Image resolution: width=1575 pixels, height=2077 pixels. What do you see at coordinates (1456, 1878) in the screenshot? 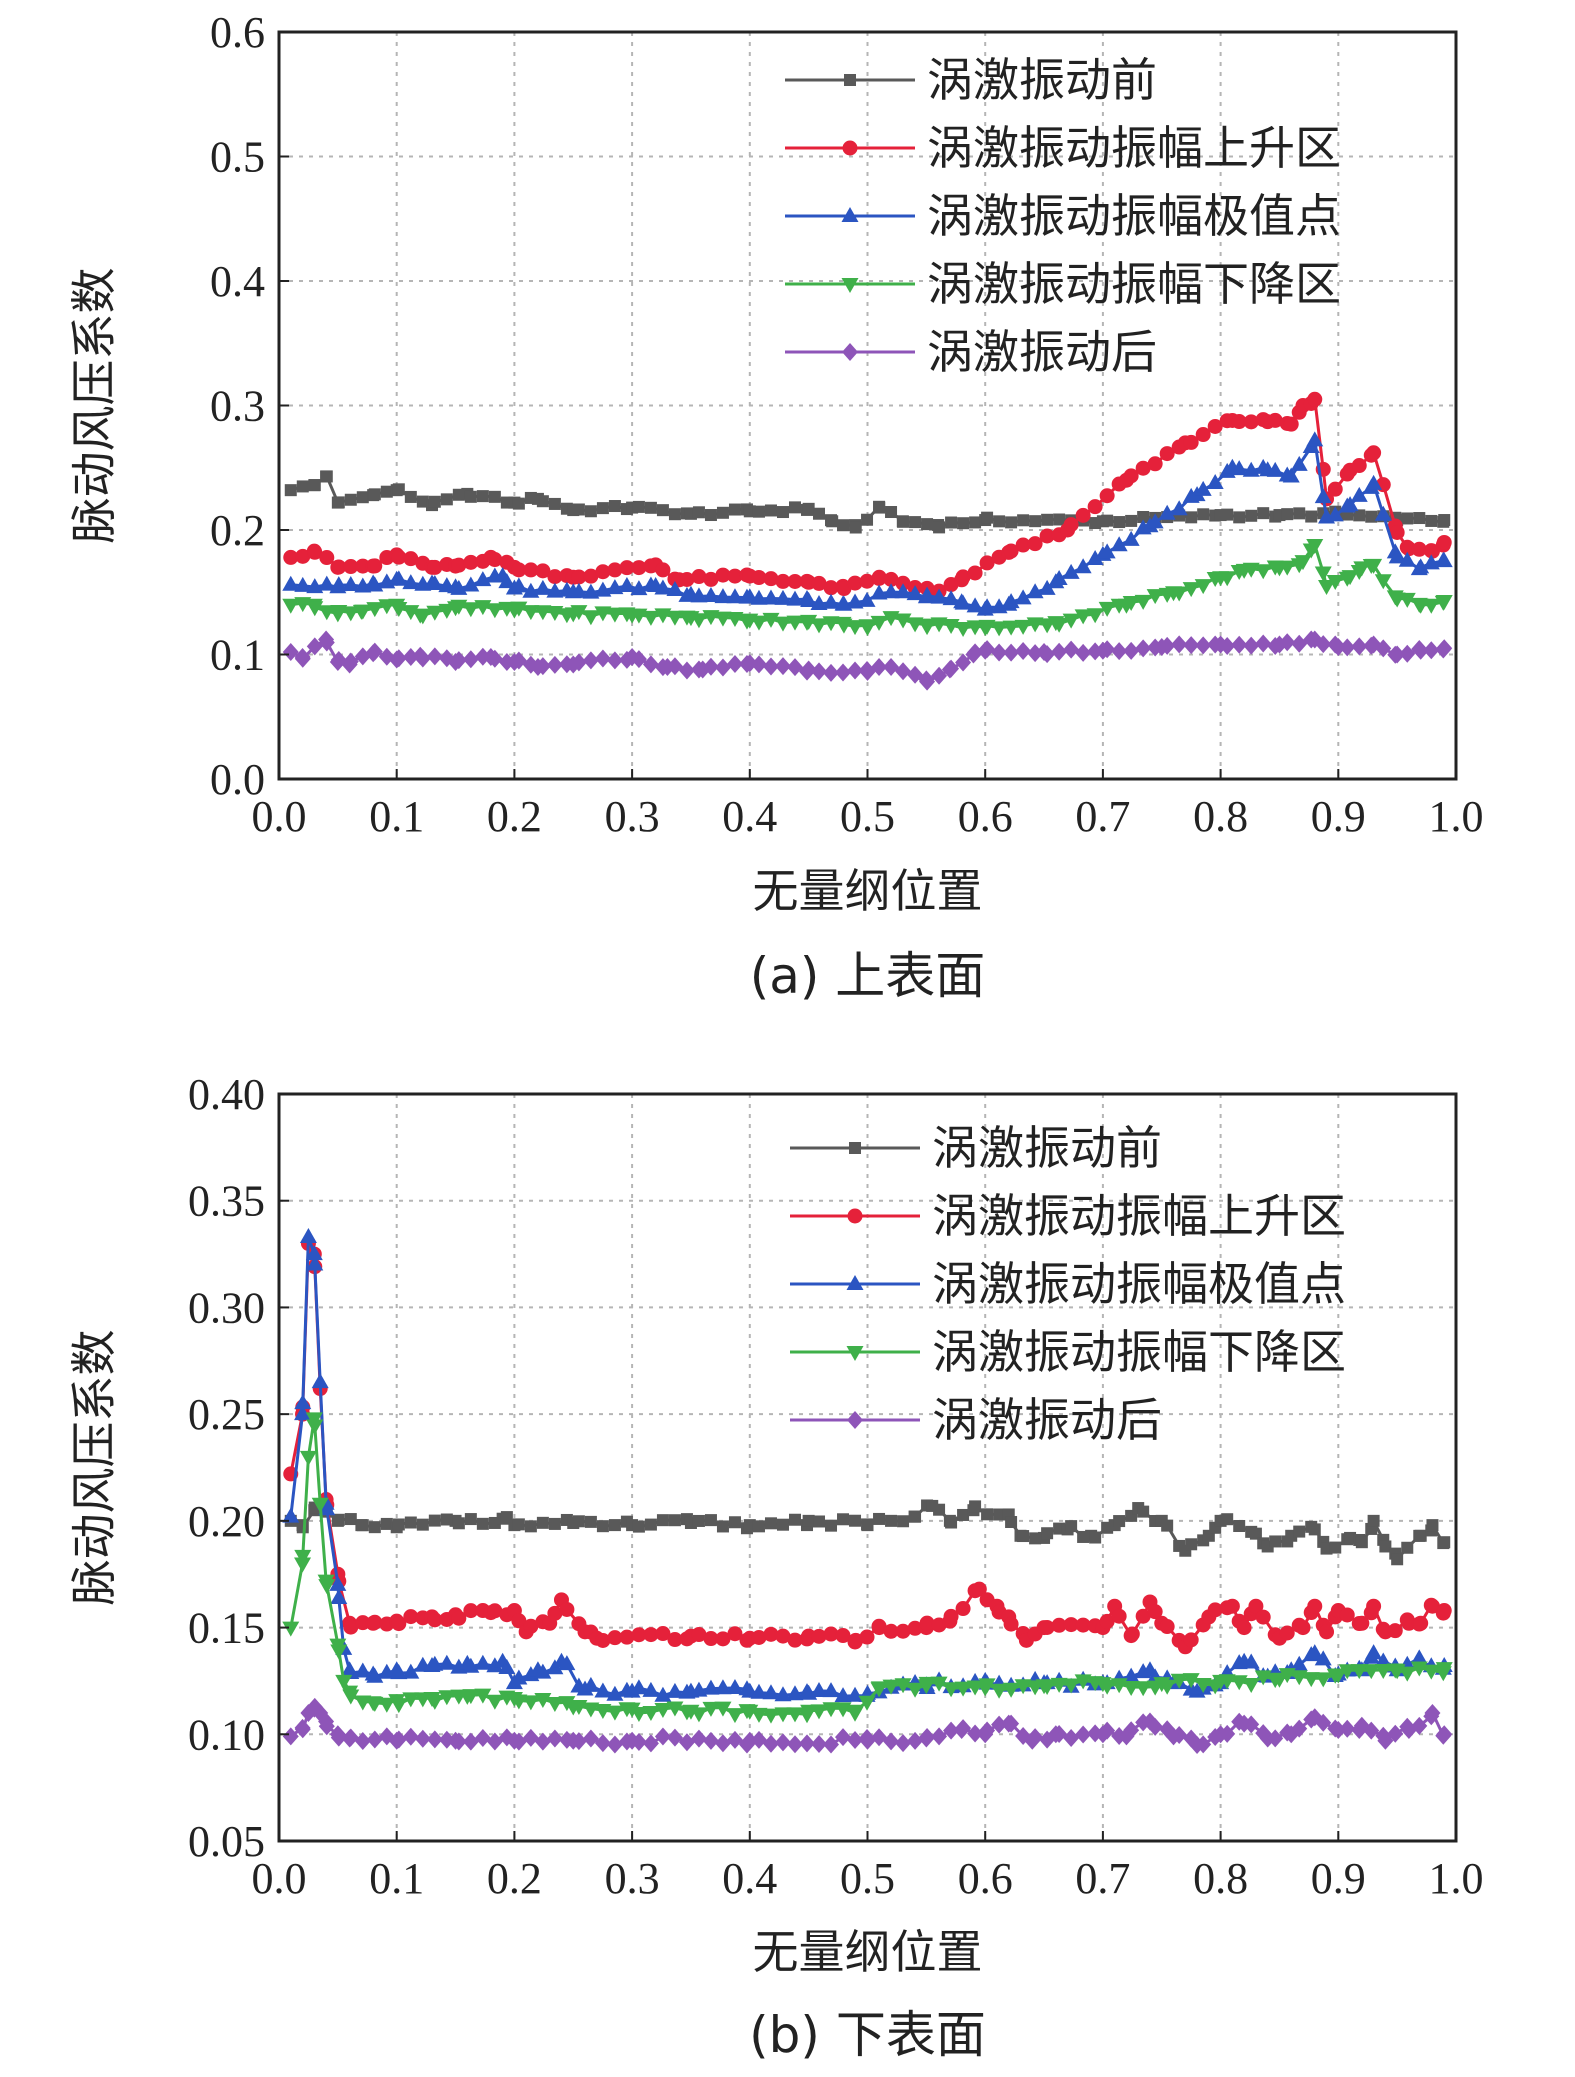
I see `x-tick-label-b-10: 1.0` at bounding box center [1456, 1878].